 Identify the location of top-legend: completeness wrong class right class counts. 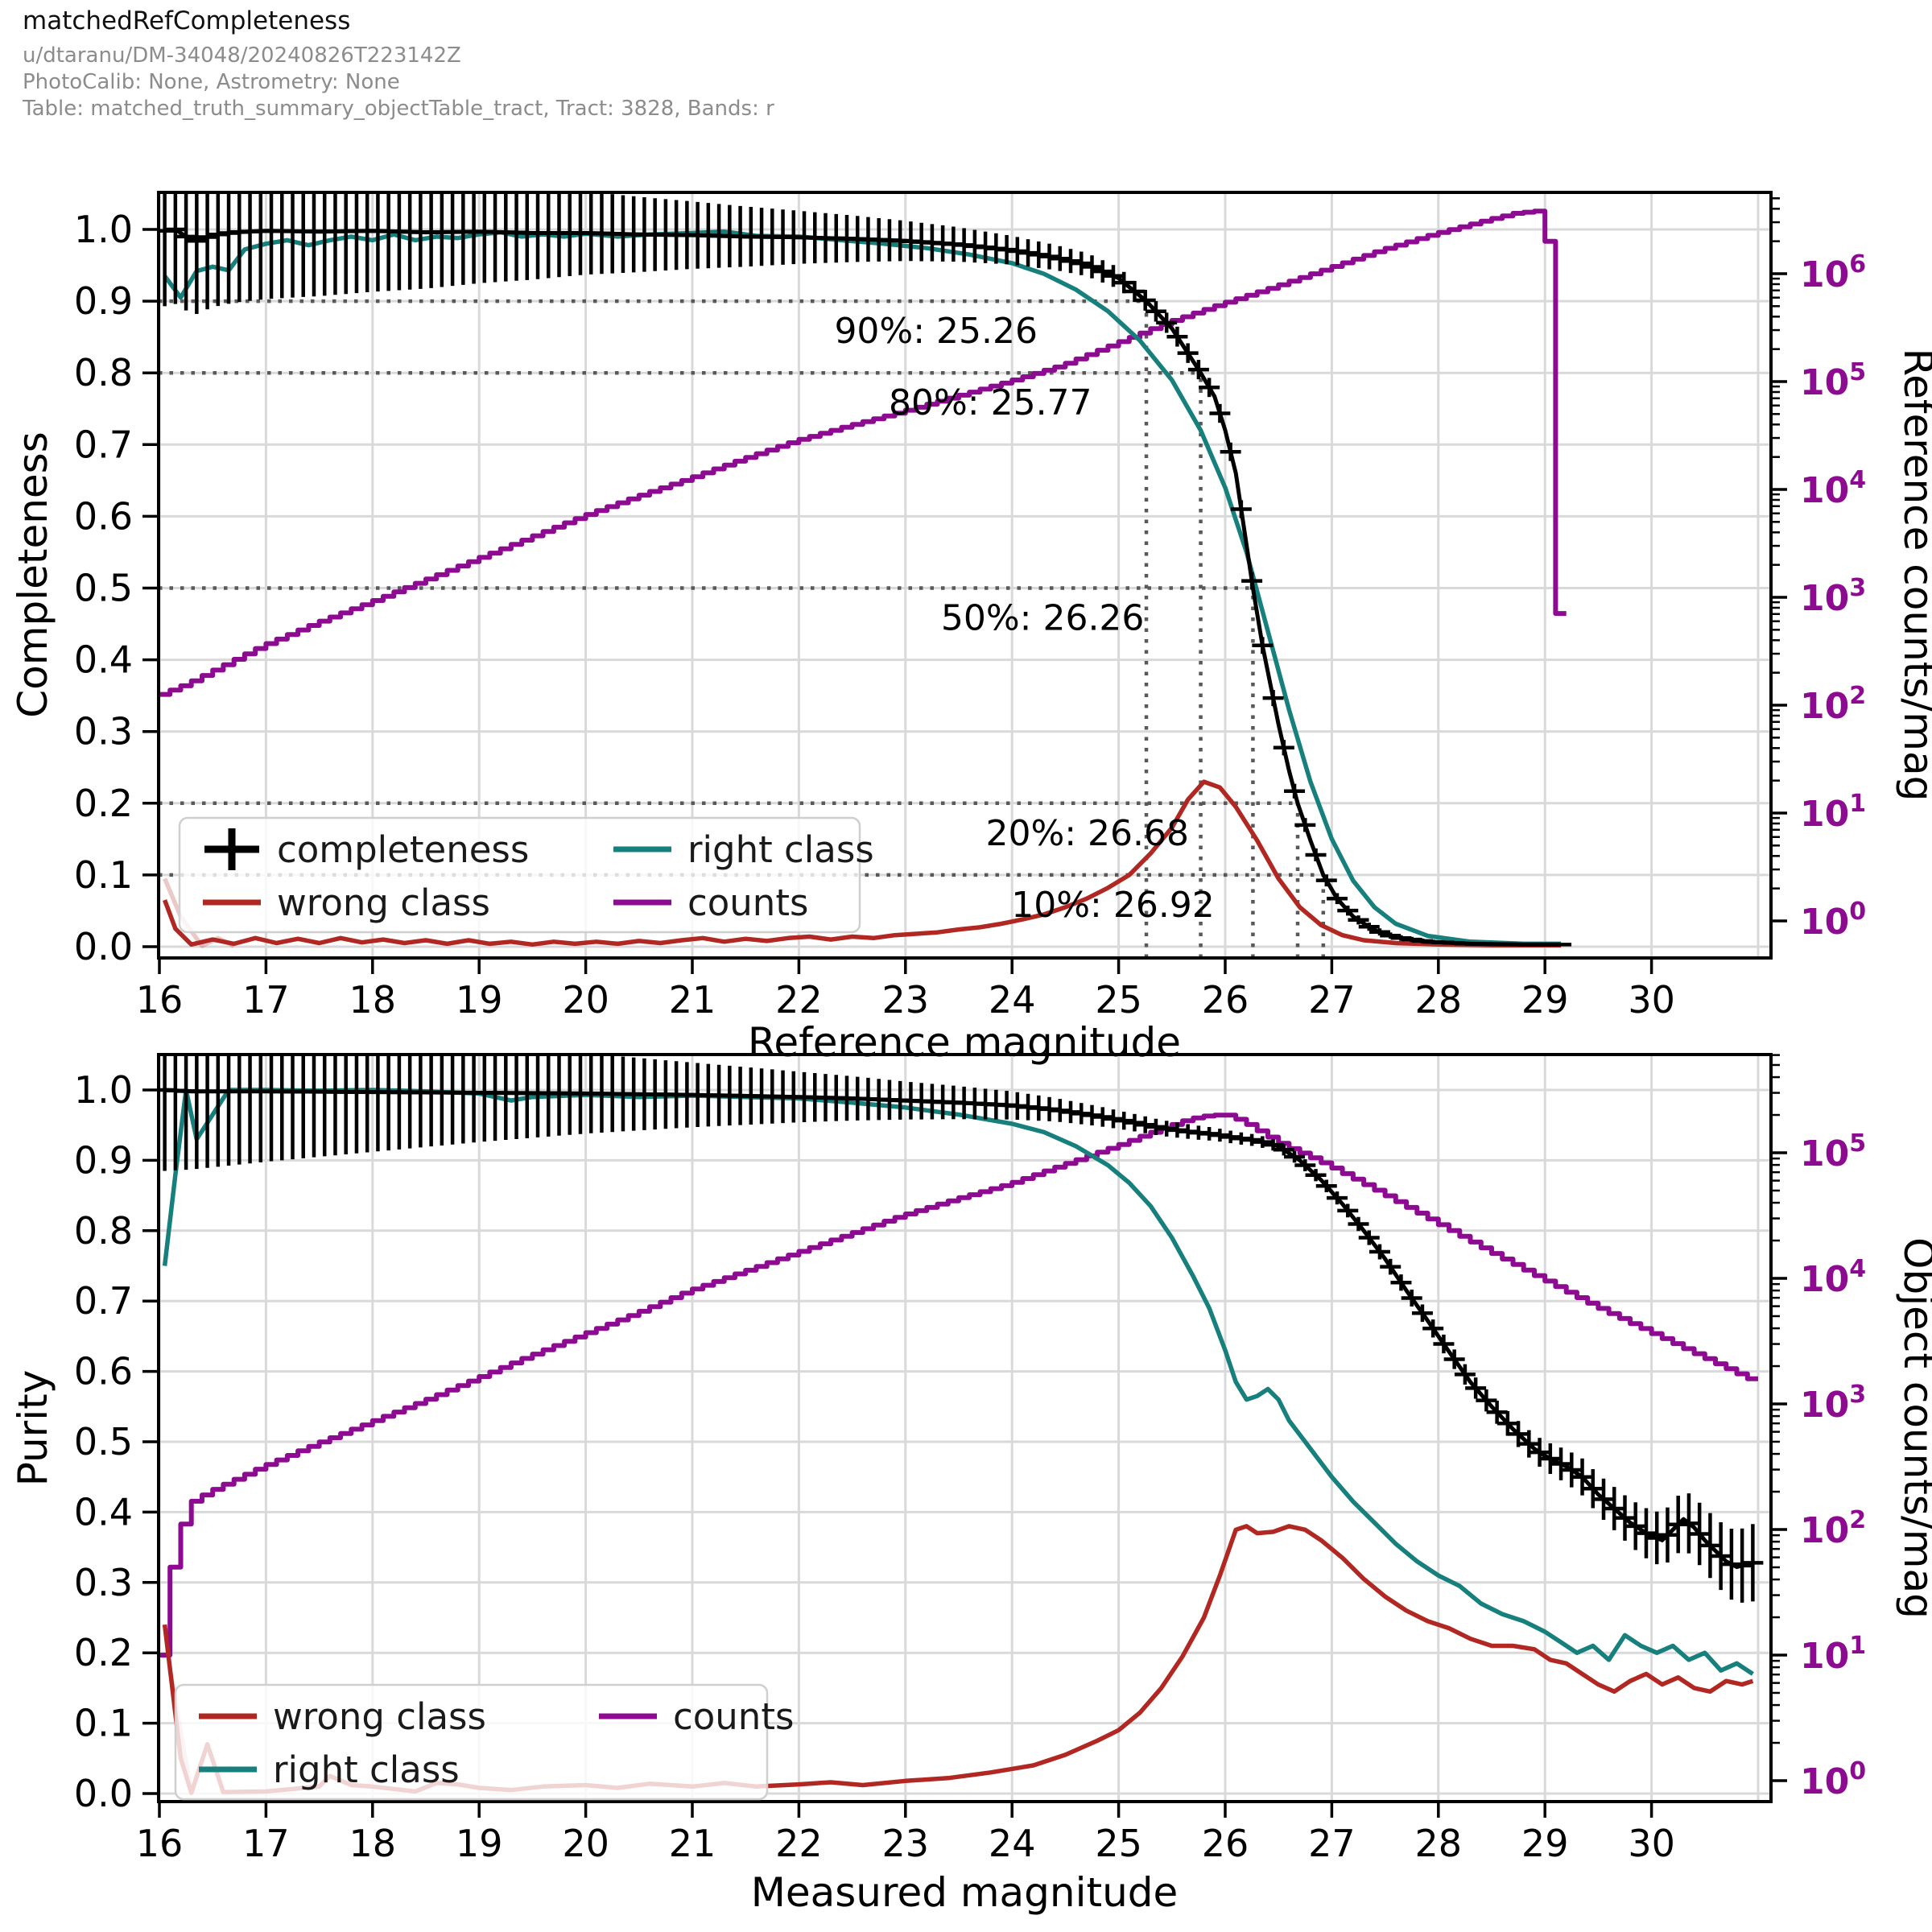
(526, 875).